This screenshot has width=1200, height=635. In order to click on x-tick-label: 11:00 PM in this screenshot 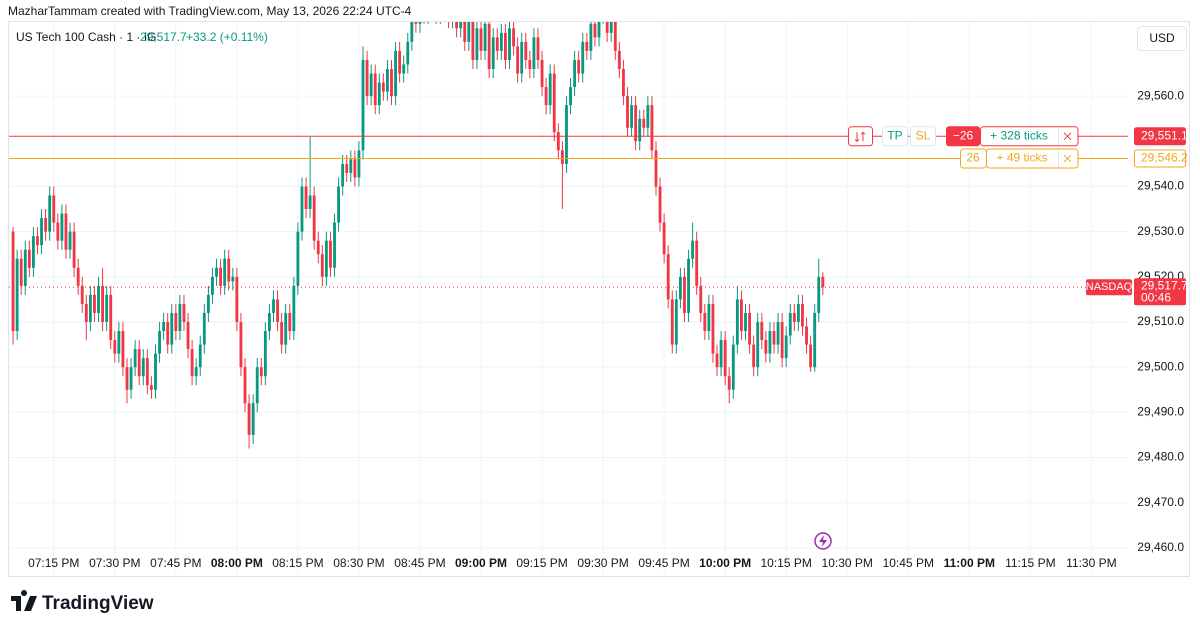, I will do `click(969, 563)`.